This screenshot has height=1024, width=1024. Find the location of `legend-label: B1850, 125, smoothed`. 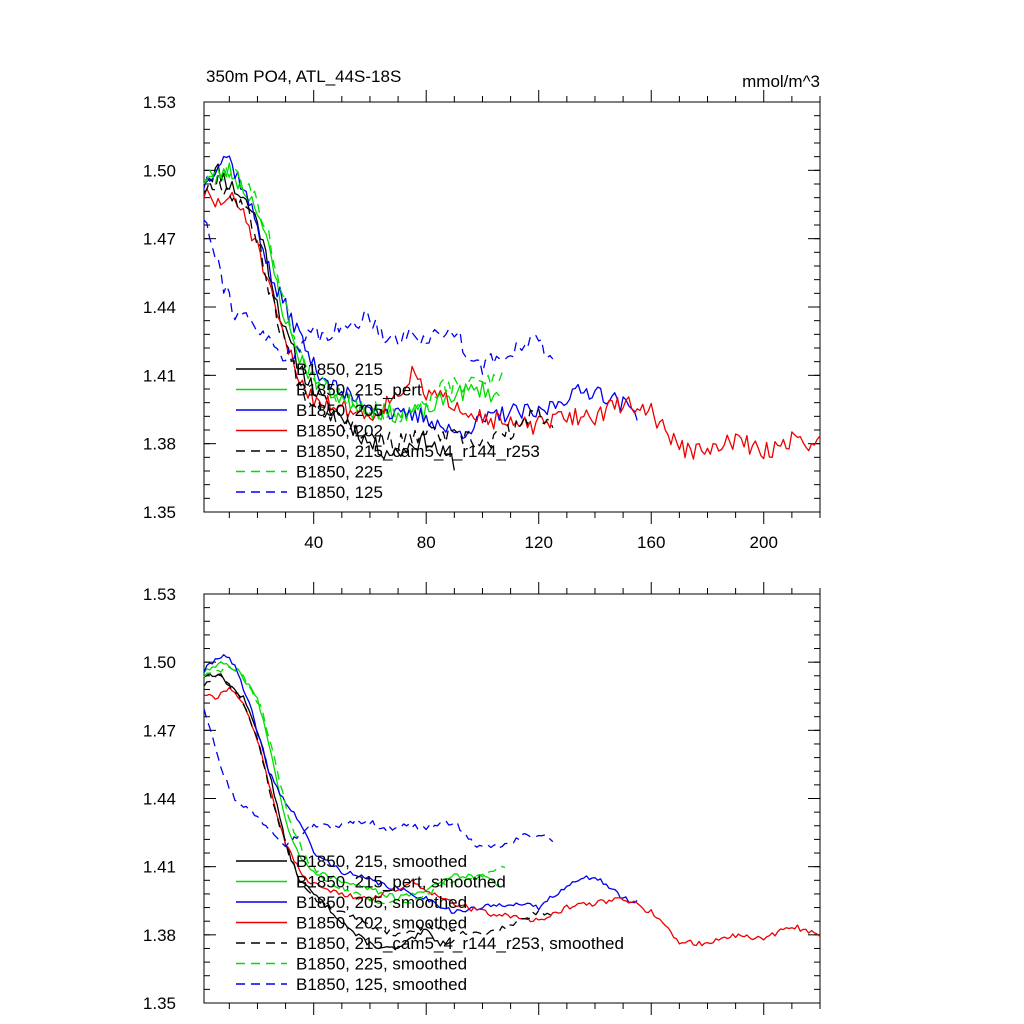

legend-label: B1850, 125, smoothed is located at coordinates (381, 984).